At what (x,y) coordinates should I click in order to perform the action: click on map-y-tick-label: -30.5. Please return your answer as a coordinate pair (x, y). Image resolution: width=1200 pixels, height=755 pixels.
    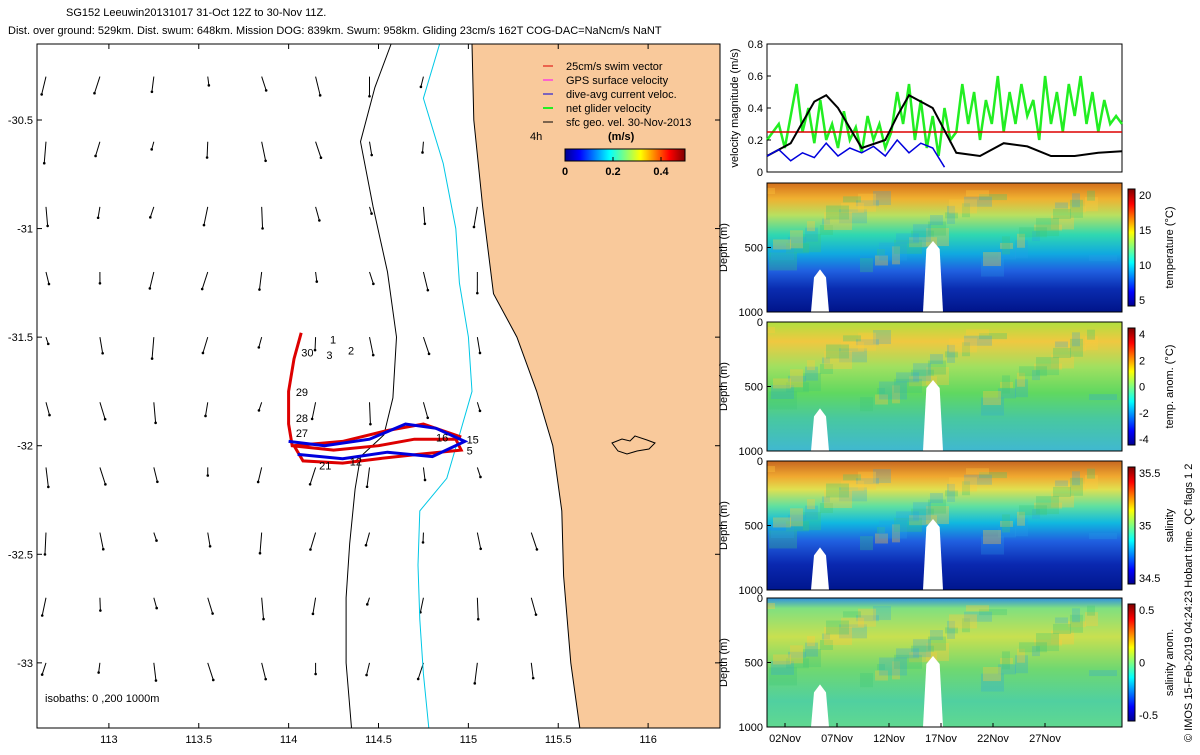
    Looking at the image, I should click on (20, 121).